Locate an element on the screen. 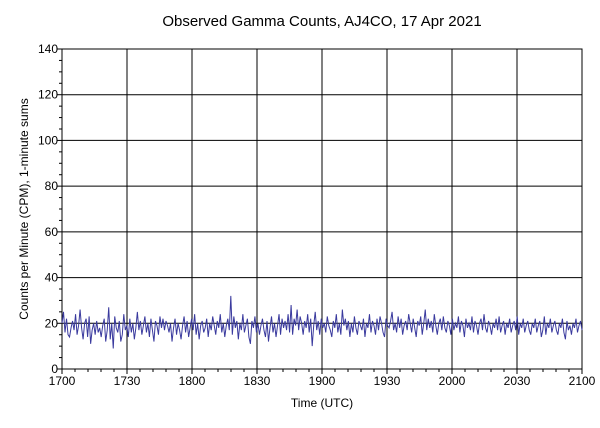 The height and width of the screenshot is (428, 600). y-tick-label: 0 is located at coordinates (54, 369).